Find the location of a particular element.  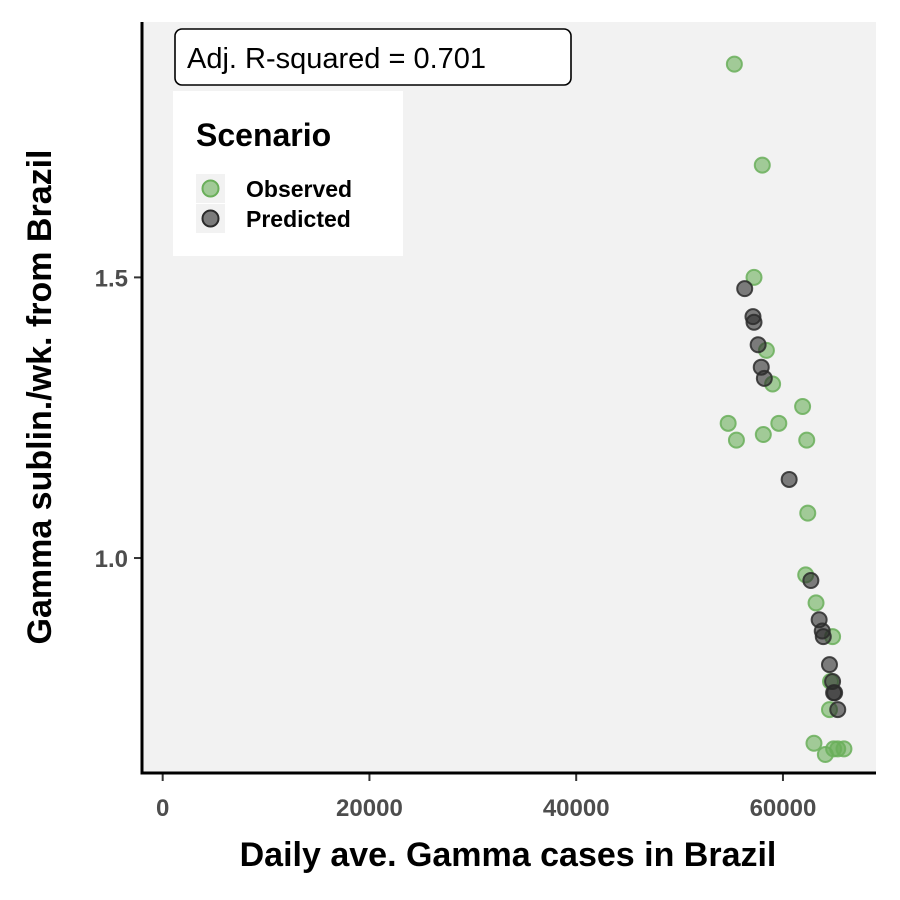

annotation-frame is located at coordinates (373, 57).